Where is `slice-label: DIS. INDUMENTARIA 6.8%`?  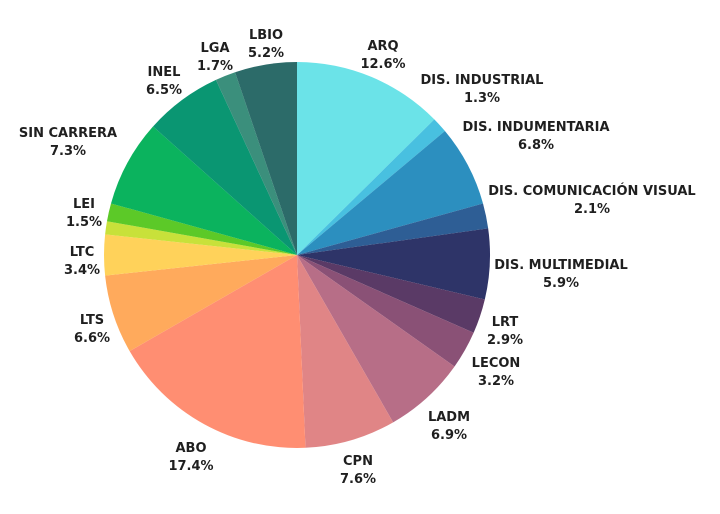 slice-label: DIS. INDUMENTARIA 6.8% is located at coordinates (535, 136).